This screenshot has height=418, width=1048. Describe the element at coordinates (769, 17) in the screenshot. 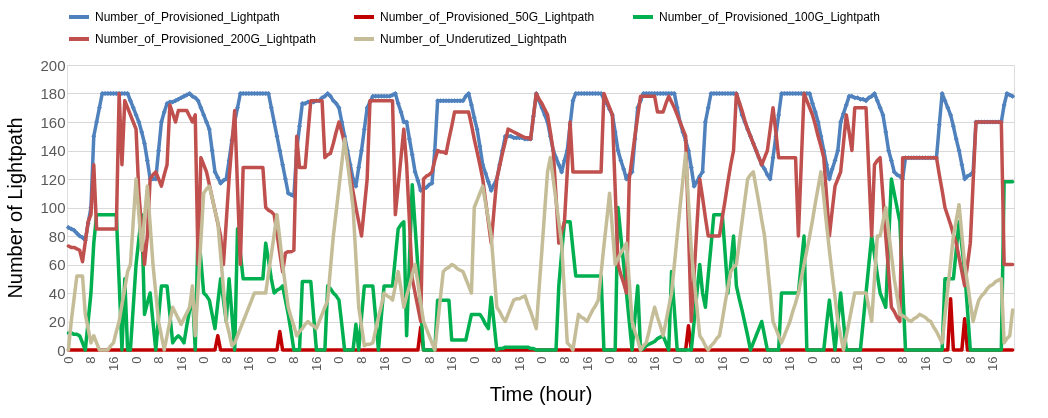

I see `legend-label: Number_of_Provisioned_100G_Lightpath` at that location.